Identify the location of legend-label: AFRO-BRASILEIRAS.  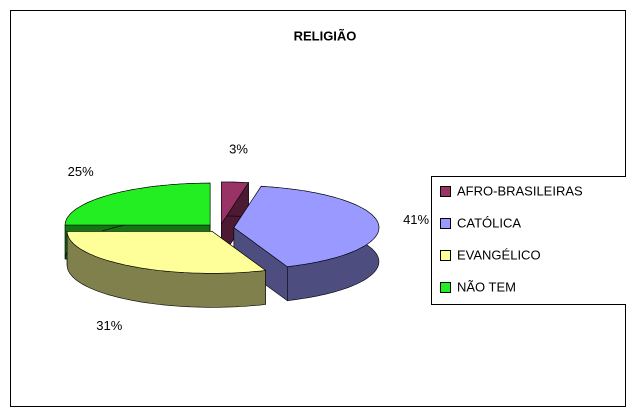
(520, 190).